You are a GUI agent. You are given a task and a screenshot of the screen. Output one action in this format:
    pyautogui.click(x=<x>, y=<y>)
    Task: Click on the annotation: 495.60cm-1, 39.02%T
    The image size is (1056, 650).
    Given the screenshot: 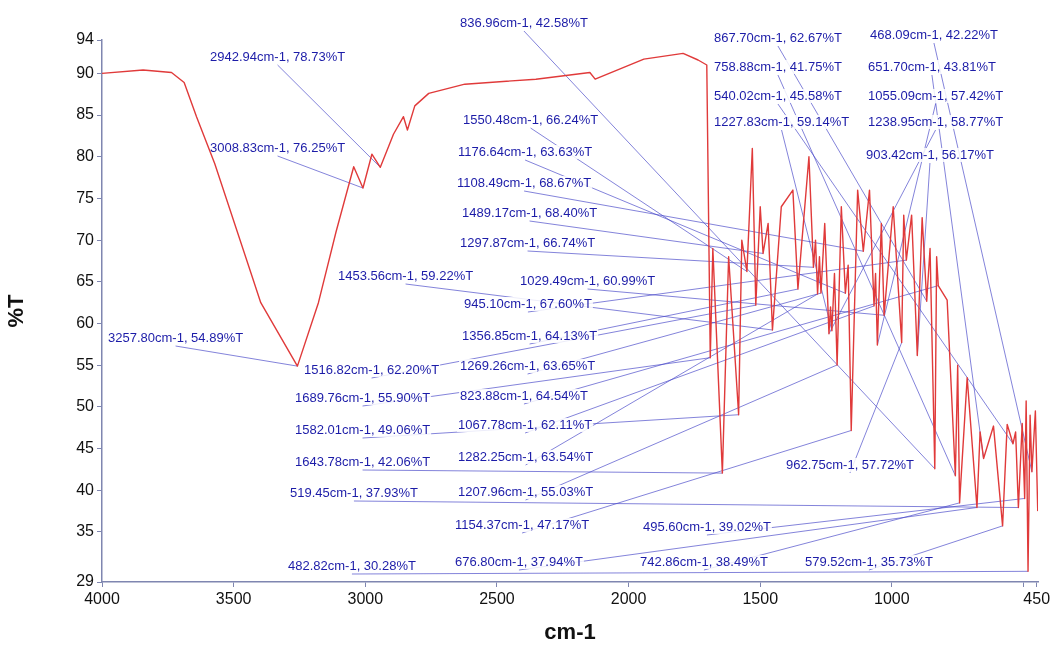 What is the action you would take?
    pyautogui.click(x=707, y=526)
    